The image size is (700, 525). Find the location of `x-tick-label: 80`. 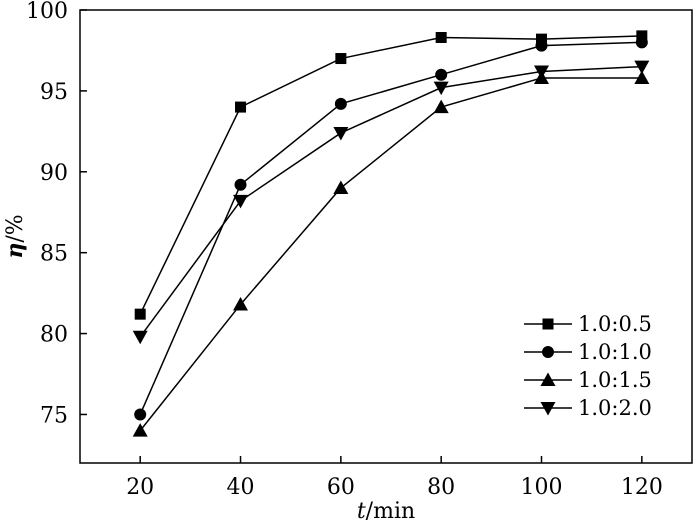

x-tick-label: 80 is located at coordinates (441, 487).